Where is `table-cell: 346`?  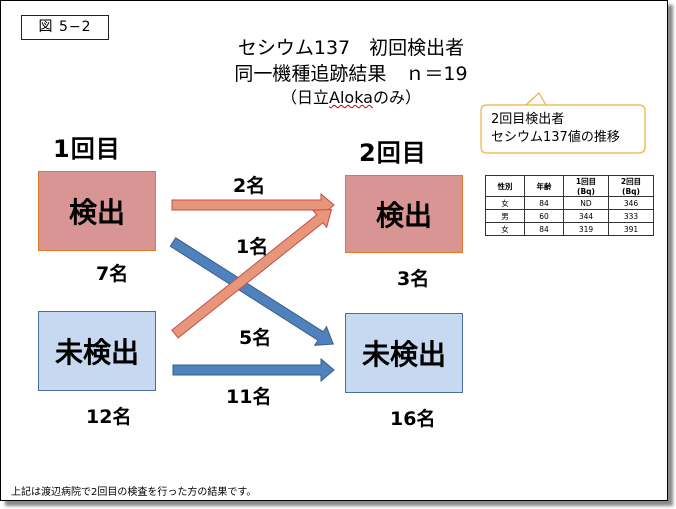
table-cell: 346 is located at coordinates (631, 203).